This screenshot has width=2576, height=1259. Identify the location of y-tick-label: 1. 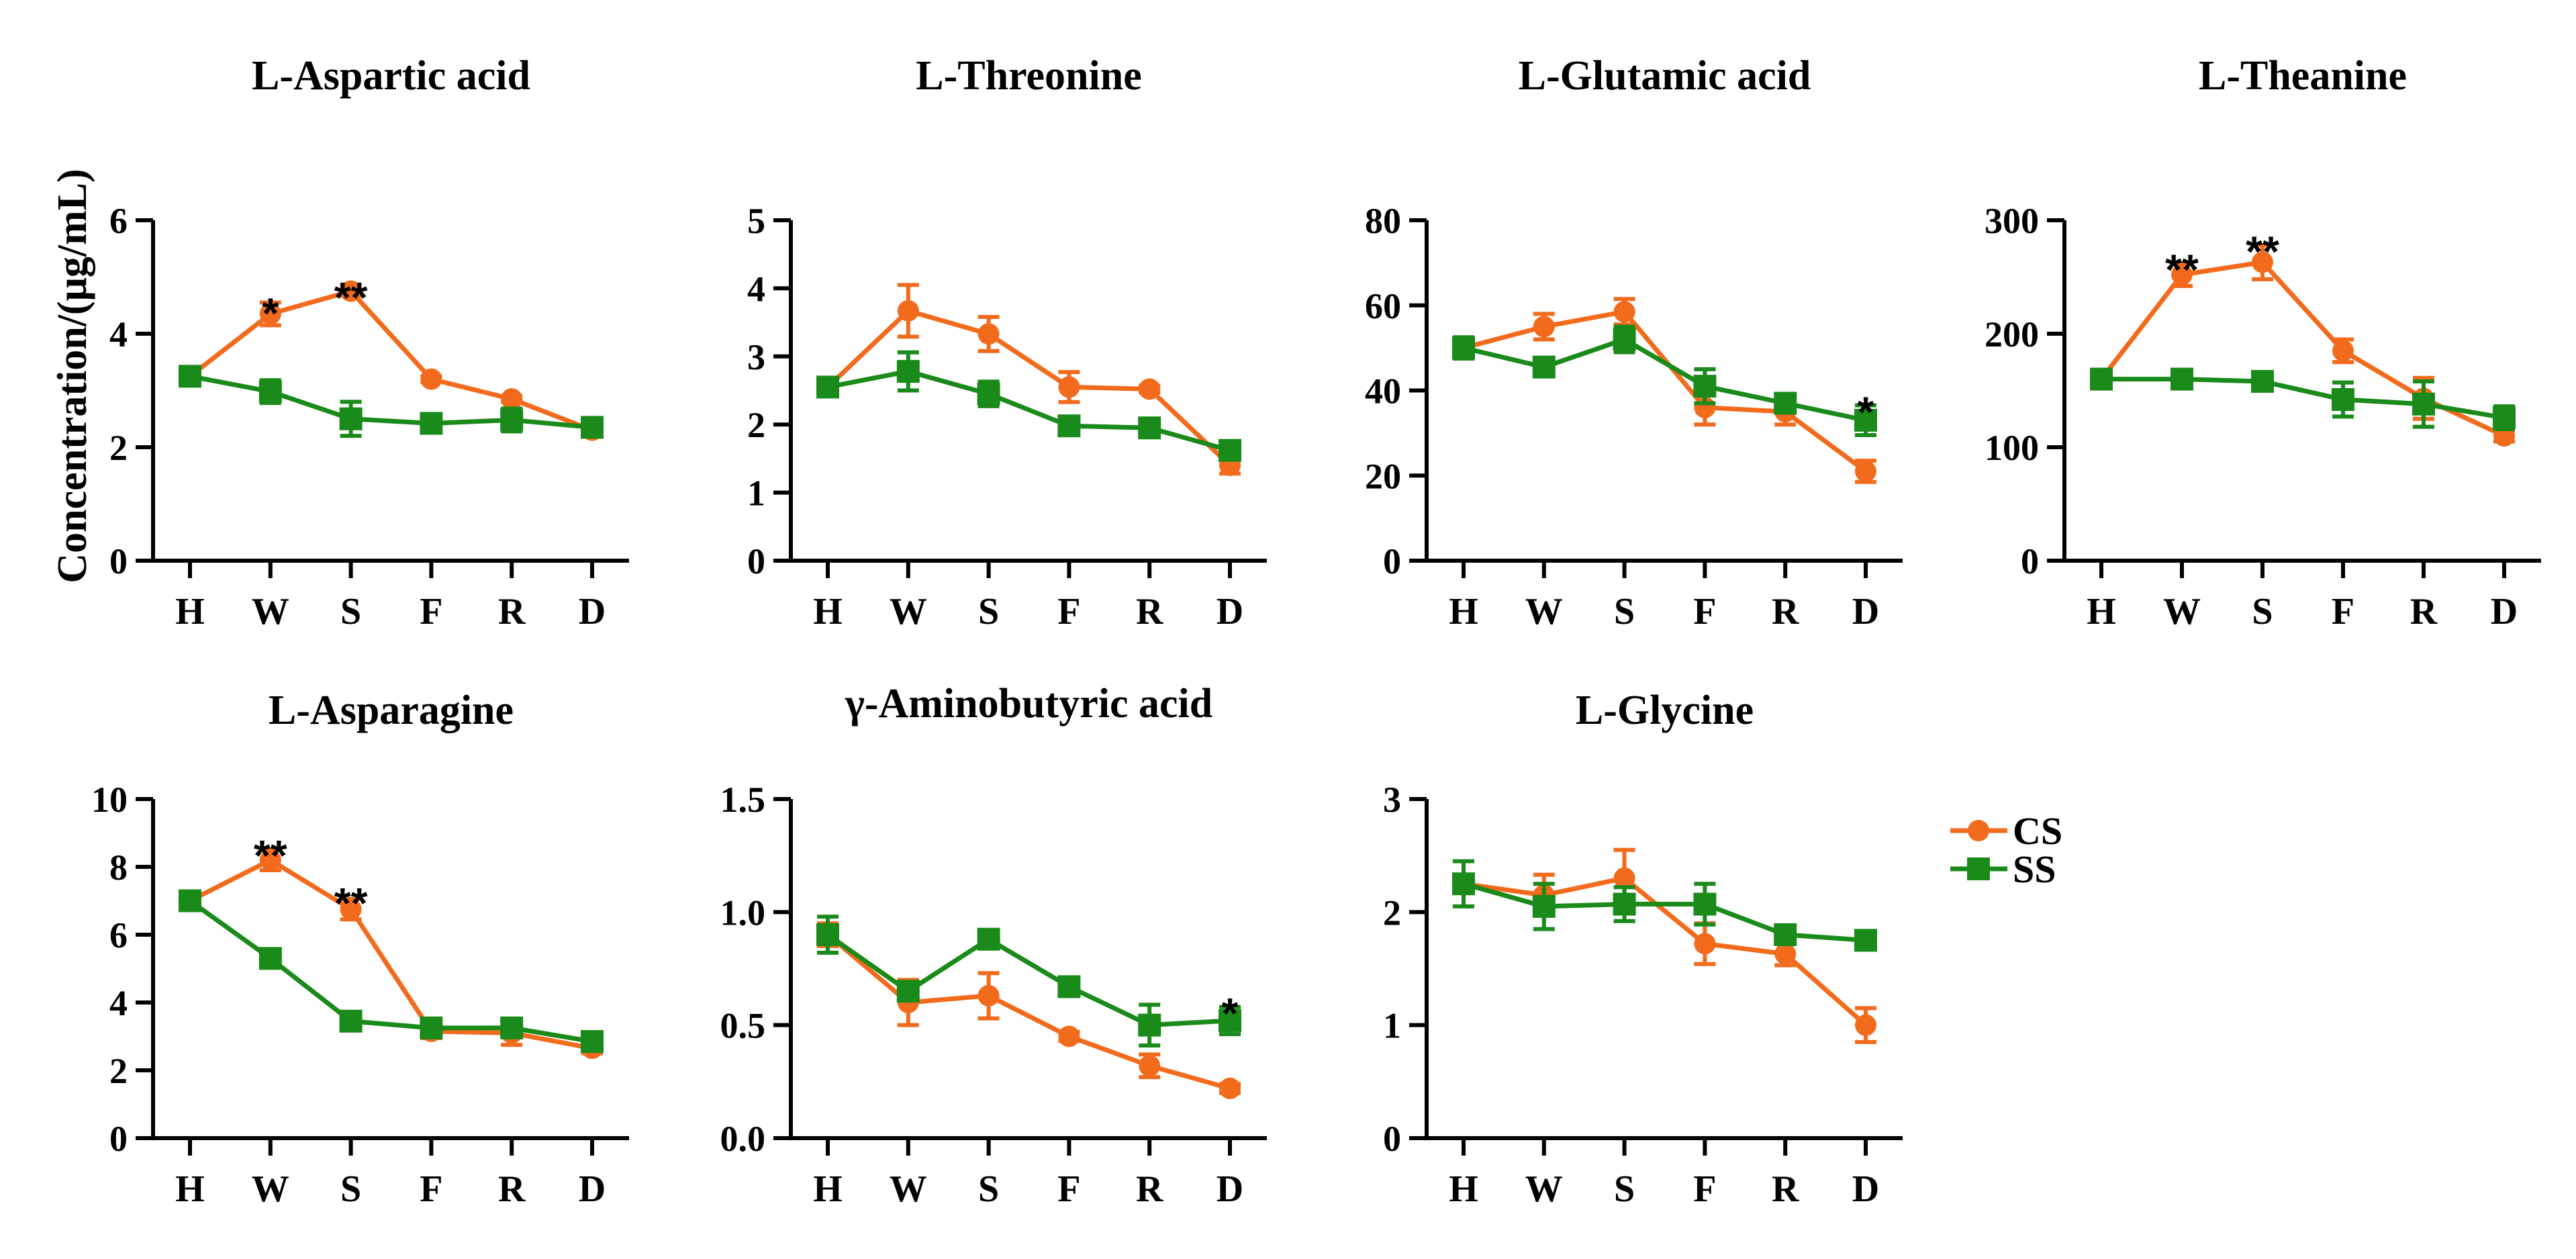
(756, 494).